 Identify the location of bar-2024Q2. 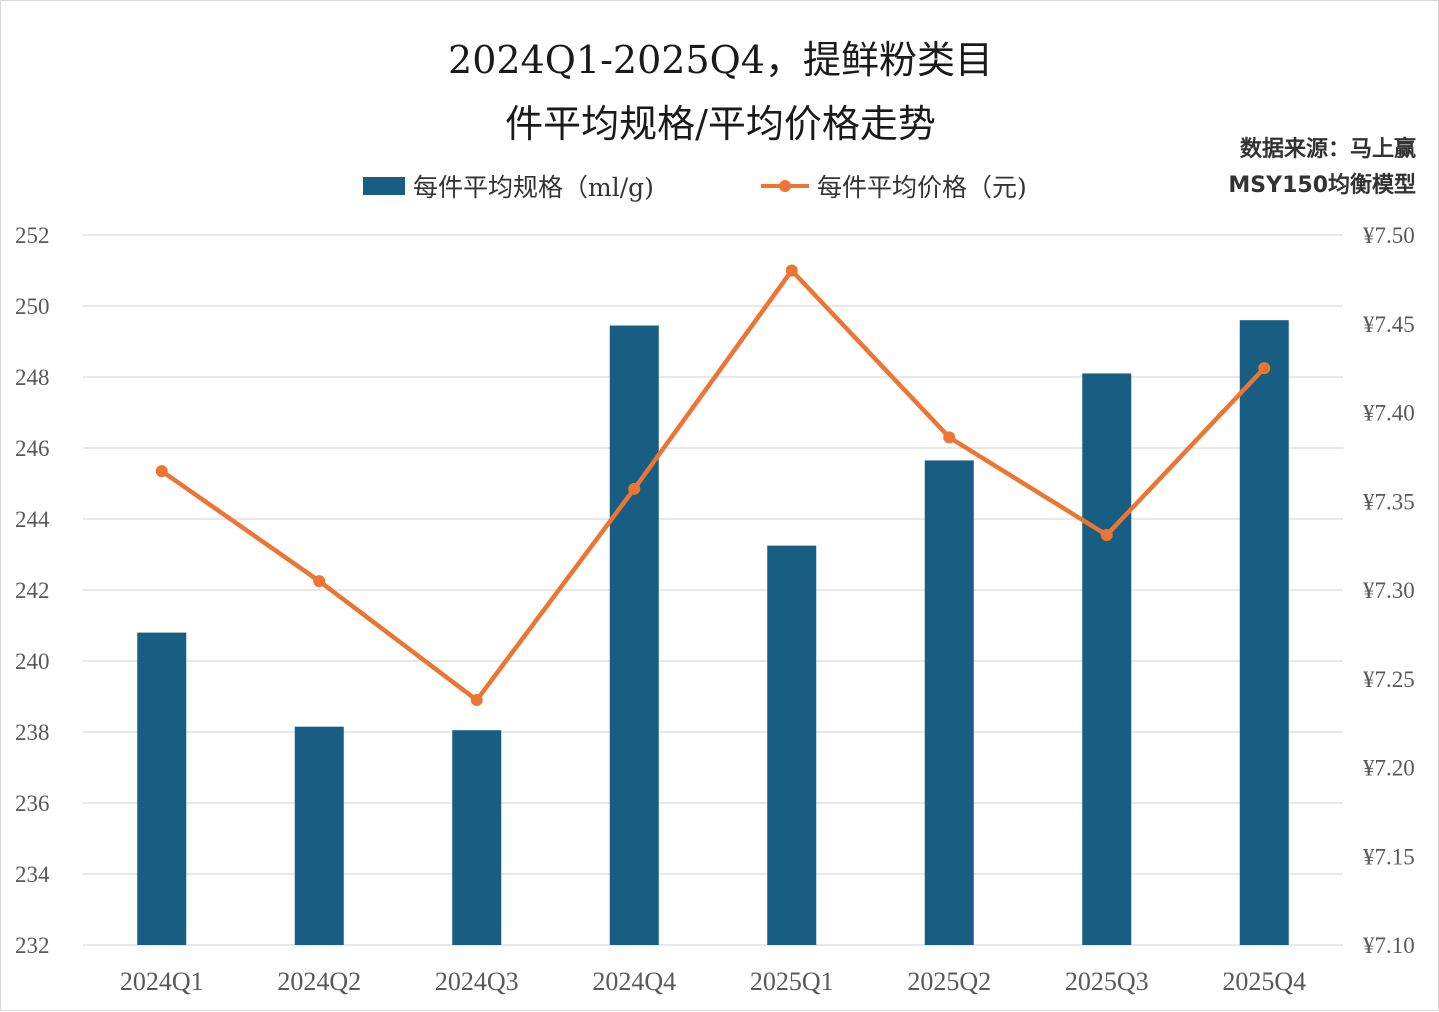
(319, 835).